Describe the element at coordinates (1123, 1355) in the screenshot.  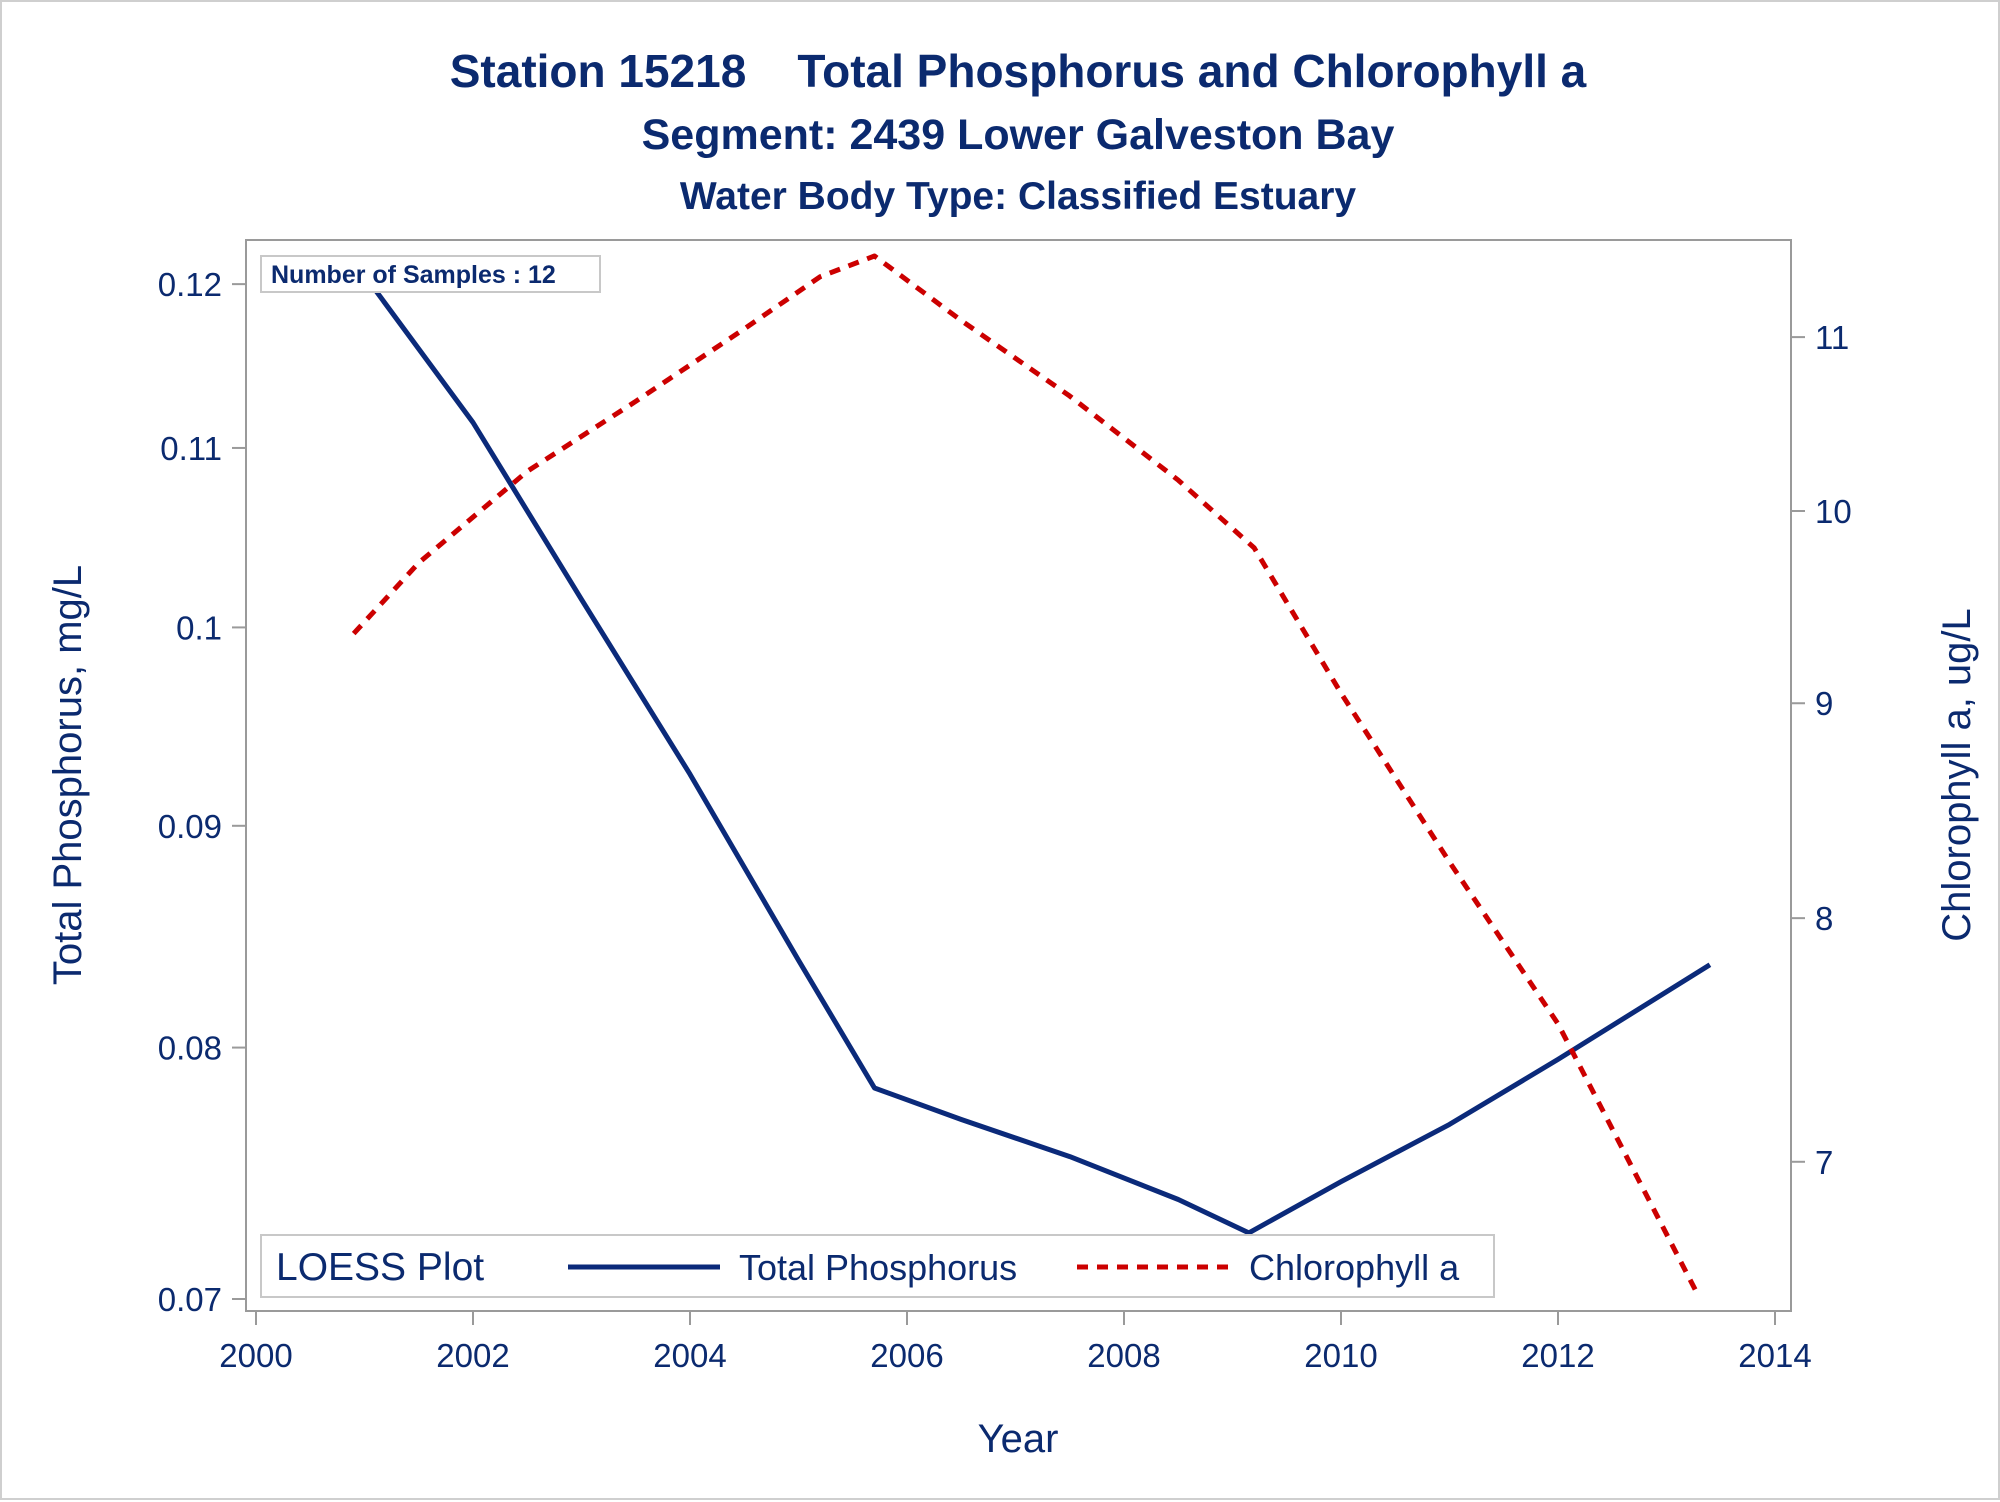
I see `x-tick-label: 2008` at that location.